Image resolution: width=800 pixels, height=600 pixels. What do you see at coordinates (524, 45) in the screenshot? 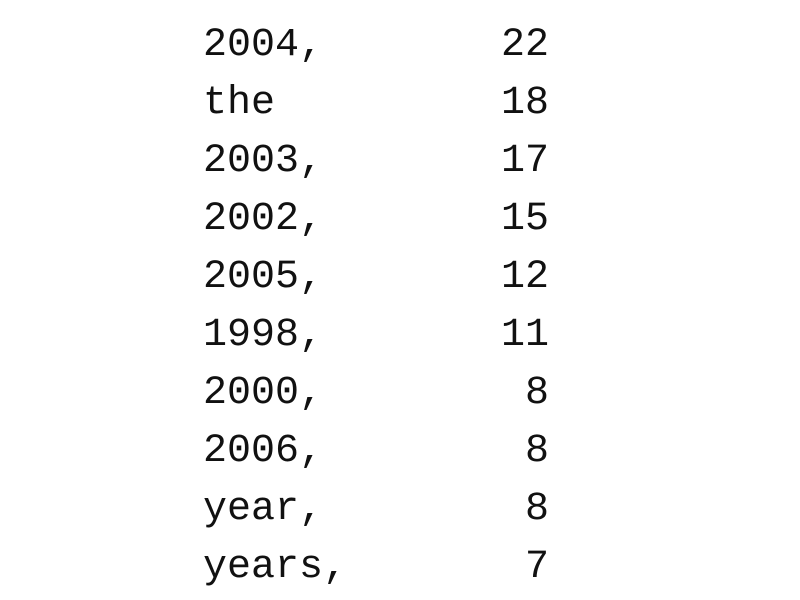
I see `count-value: 22` at bounding box center [524, 45].